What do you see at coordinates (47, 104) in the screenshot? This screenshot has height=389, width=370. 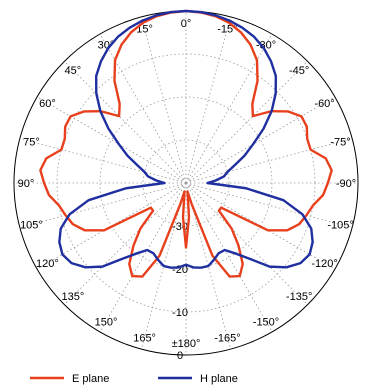 I see `angle-tick-label: 60°` at bounding box center [47, 104].